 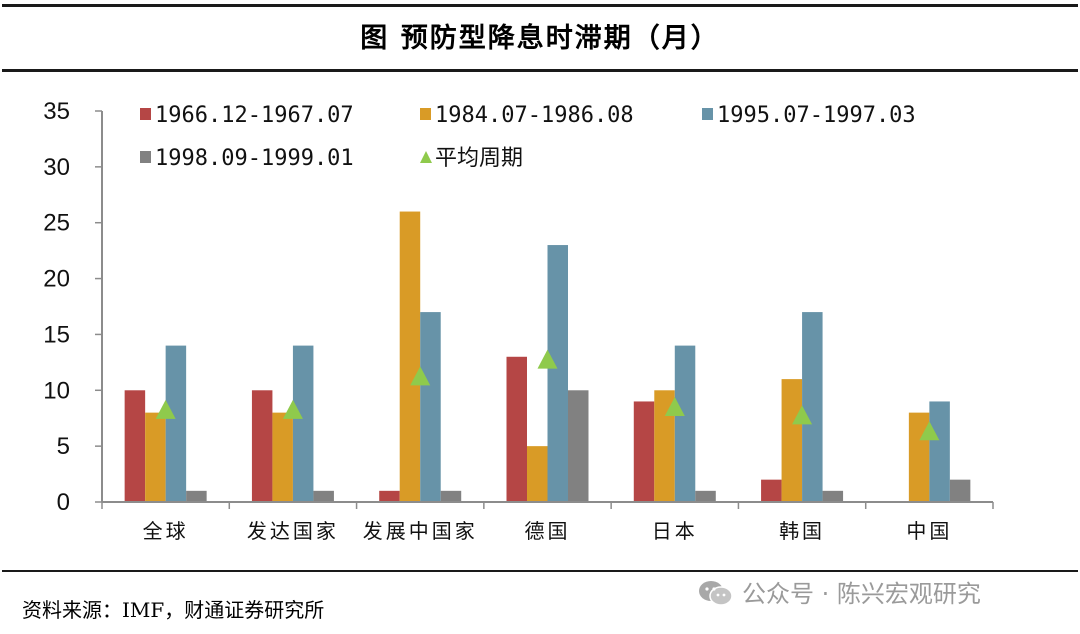 I want to click on legend-item: 平均周期, so click(x=471, y=158).